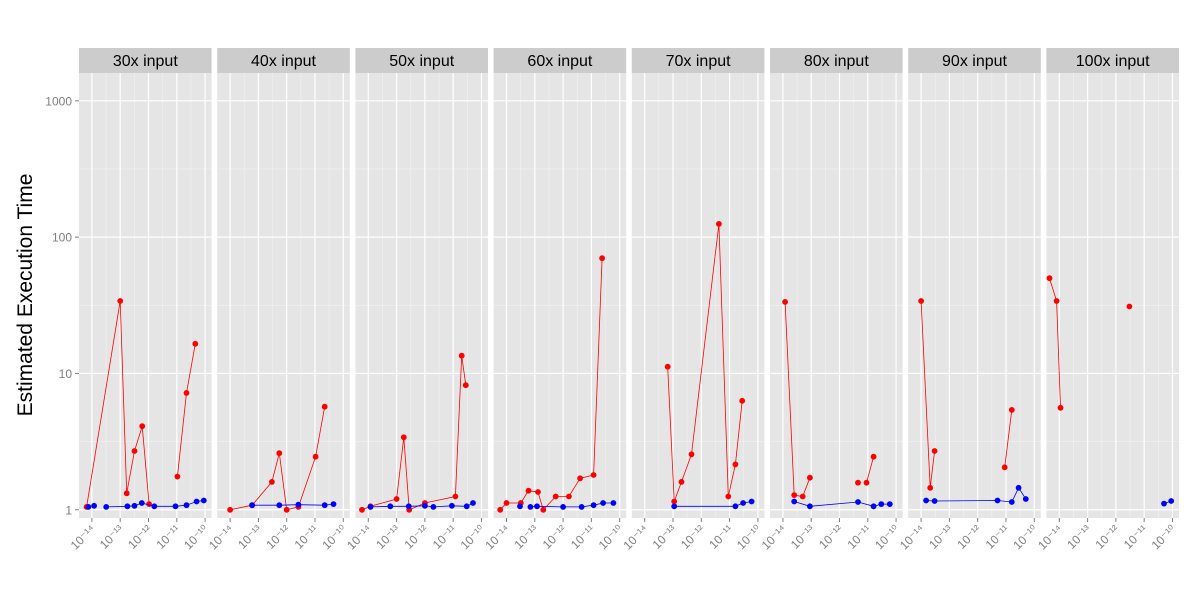 This screenshot has width=1200, height=605. What do you see at coordinates (66, 374) in the screenshot?
I see `y-tick-label: 10` at bounding box center [66, 374].